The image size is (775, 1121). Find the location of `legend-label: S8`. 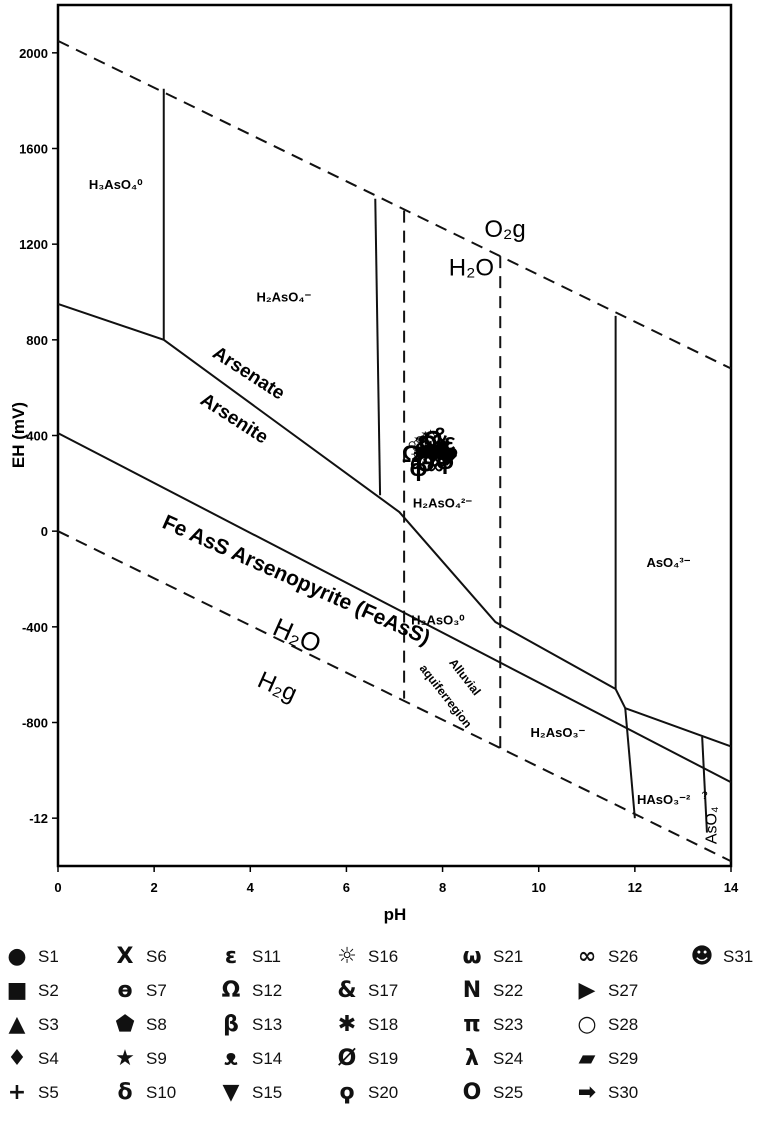

legend-label: S8 is located at coordinates (156, 1024).